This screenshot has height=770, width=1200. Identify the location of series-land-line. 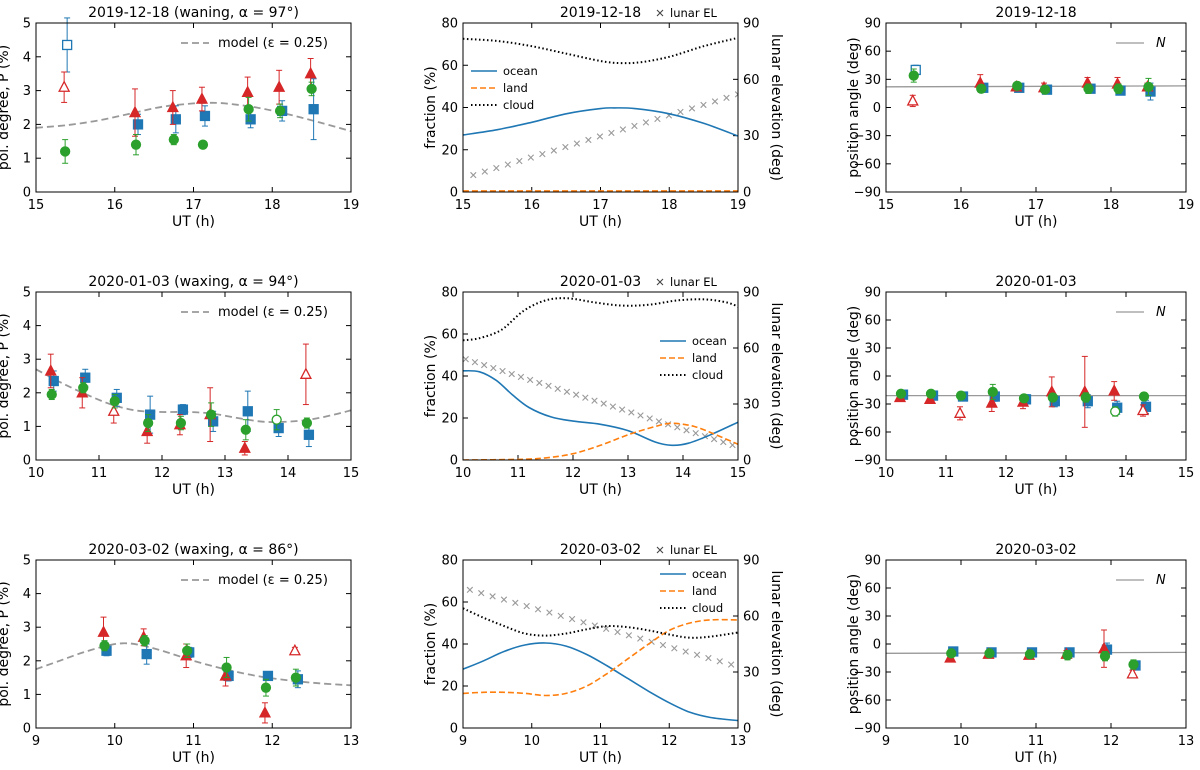
(600, 441).